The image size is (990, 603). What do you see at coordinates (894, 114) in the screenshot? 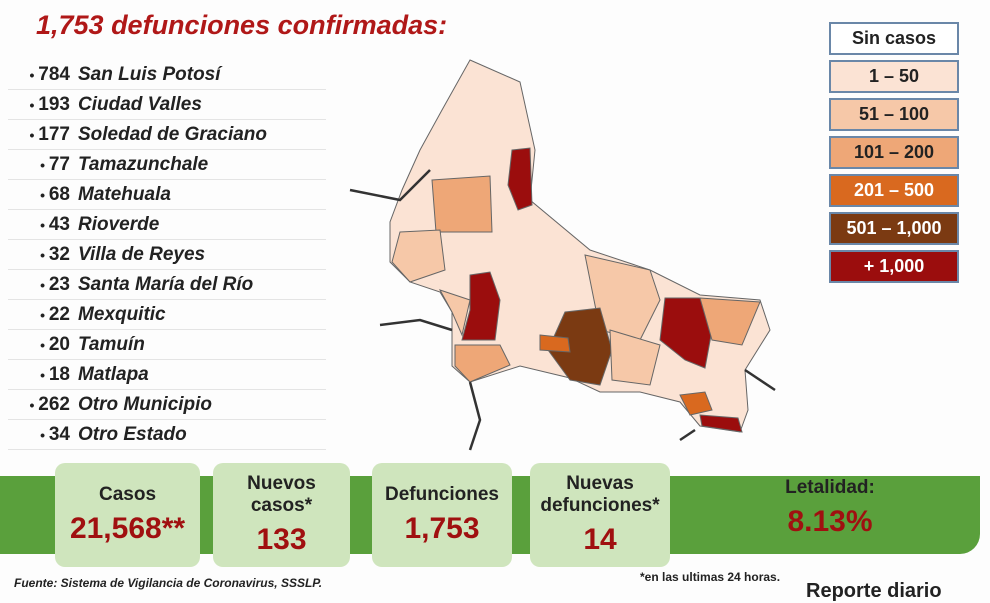
I see `legend-item: 51 – 100` at bounding box center [894, 114].